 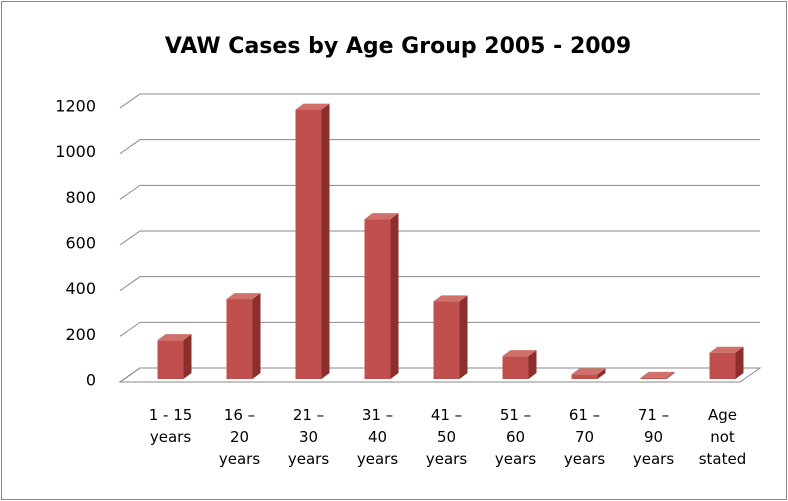 I want to click on y-tick-label: 1000, so click(x=75, y=151).